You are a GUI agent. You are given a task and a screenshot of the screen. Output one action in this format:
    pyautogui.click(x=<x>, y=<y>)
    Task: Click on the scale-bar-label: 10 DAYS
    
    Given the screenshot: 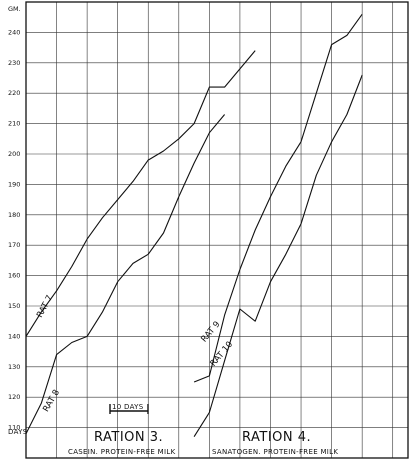 What is the action you would take?
    pyautogui.click(x=128, y=407)
    